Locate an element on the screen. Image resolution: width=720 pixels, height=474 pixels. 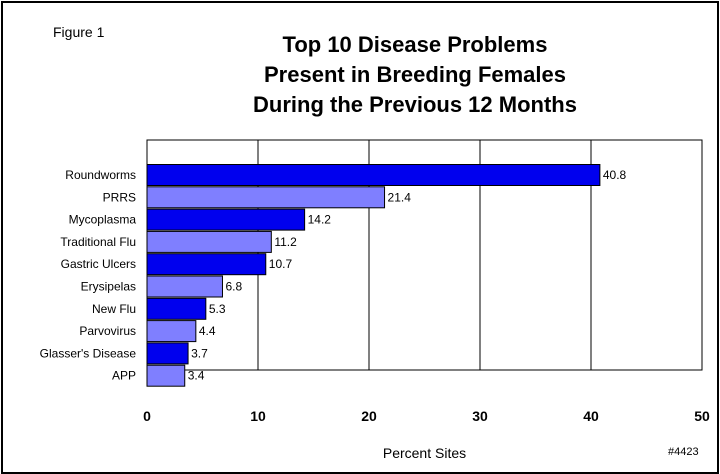
x-tick-label: 10 is located at coordinates (258, 416).